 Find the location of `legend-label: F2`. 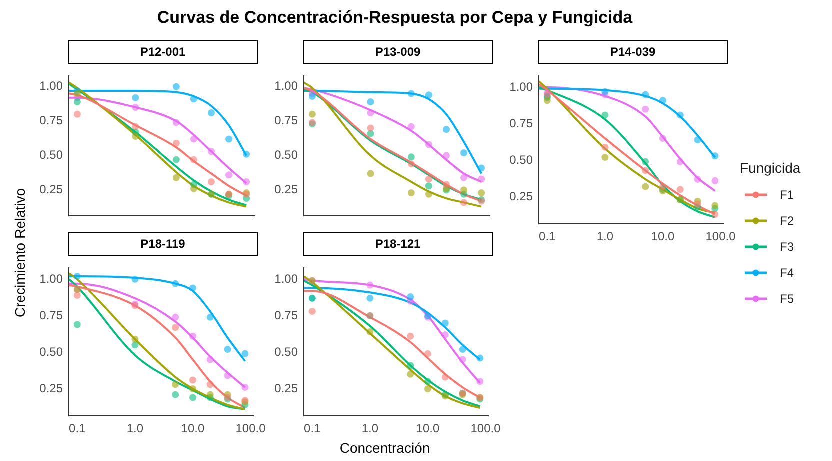

legend-label: F2 is located at coordinates (787, 221).